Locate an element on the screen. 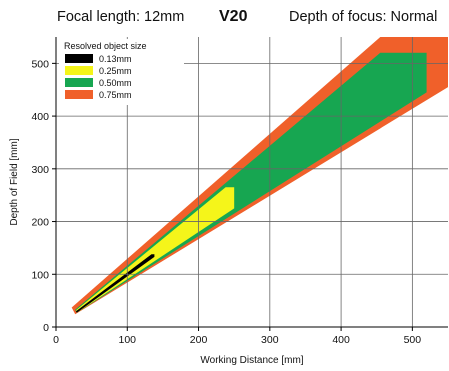  band-0.25mm is located at coordinates (155, 250).